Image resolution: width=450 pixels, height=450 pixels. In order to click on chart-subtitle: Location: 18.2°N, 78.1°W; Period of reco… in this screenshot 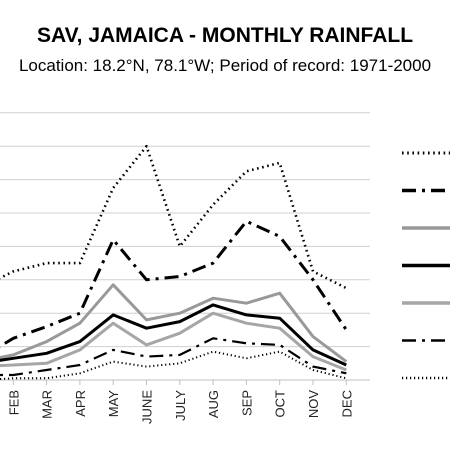, I will do `click(225, 65)`.